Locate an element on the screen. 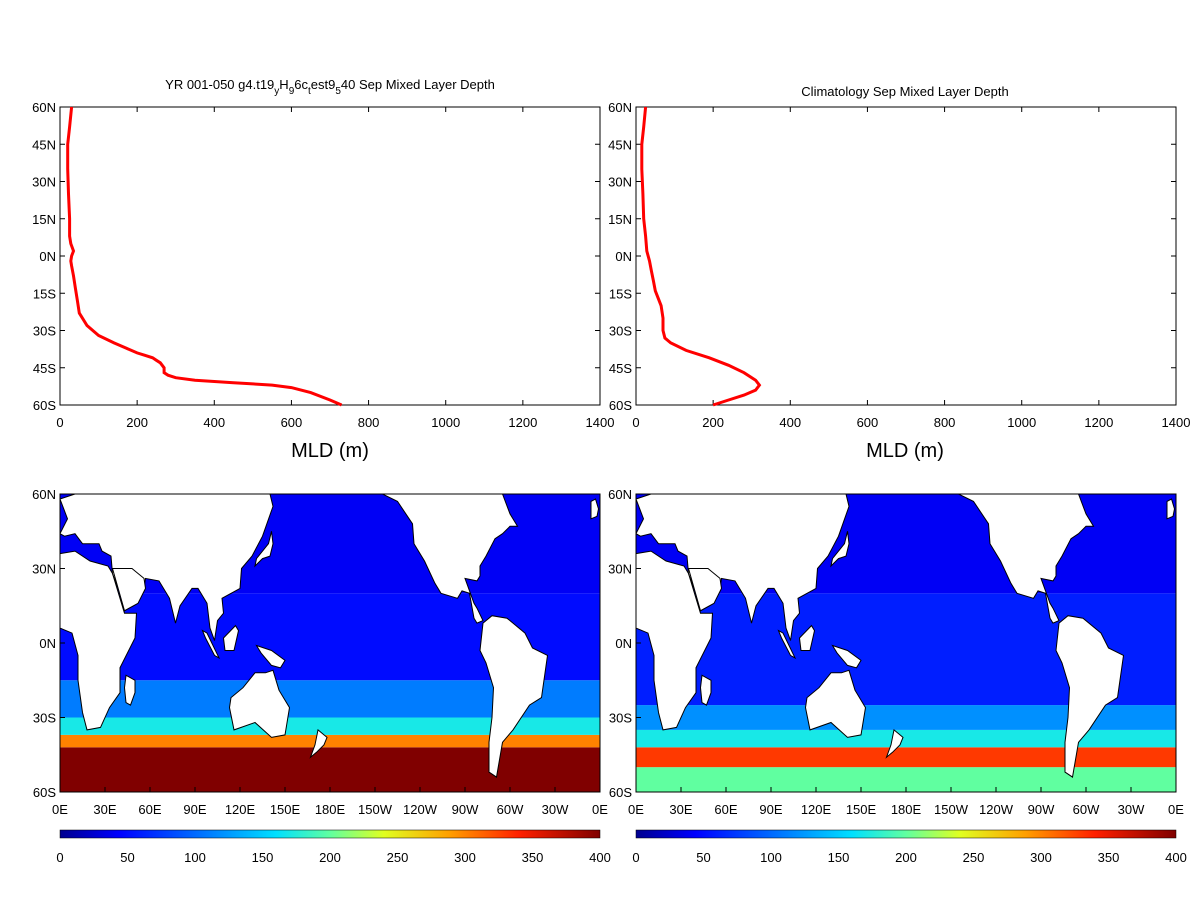 The height and width of the screenshot is (900, 1200). colorbar-ticks-right: 0 50 100 150 200 250 300 350 400 is located at coordinates (909, 857).